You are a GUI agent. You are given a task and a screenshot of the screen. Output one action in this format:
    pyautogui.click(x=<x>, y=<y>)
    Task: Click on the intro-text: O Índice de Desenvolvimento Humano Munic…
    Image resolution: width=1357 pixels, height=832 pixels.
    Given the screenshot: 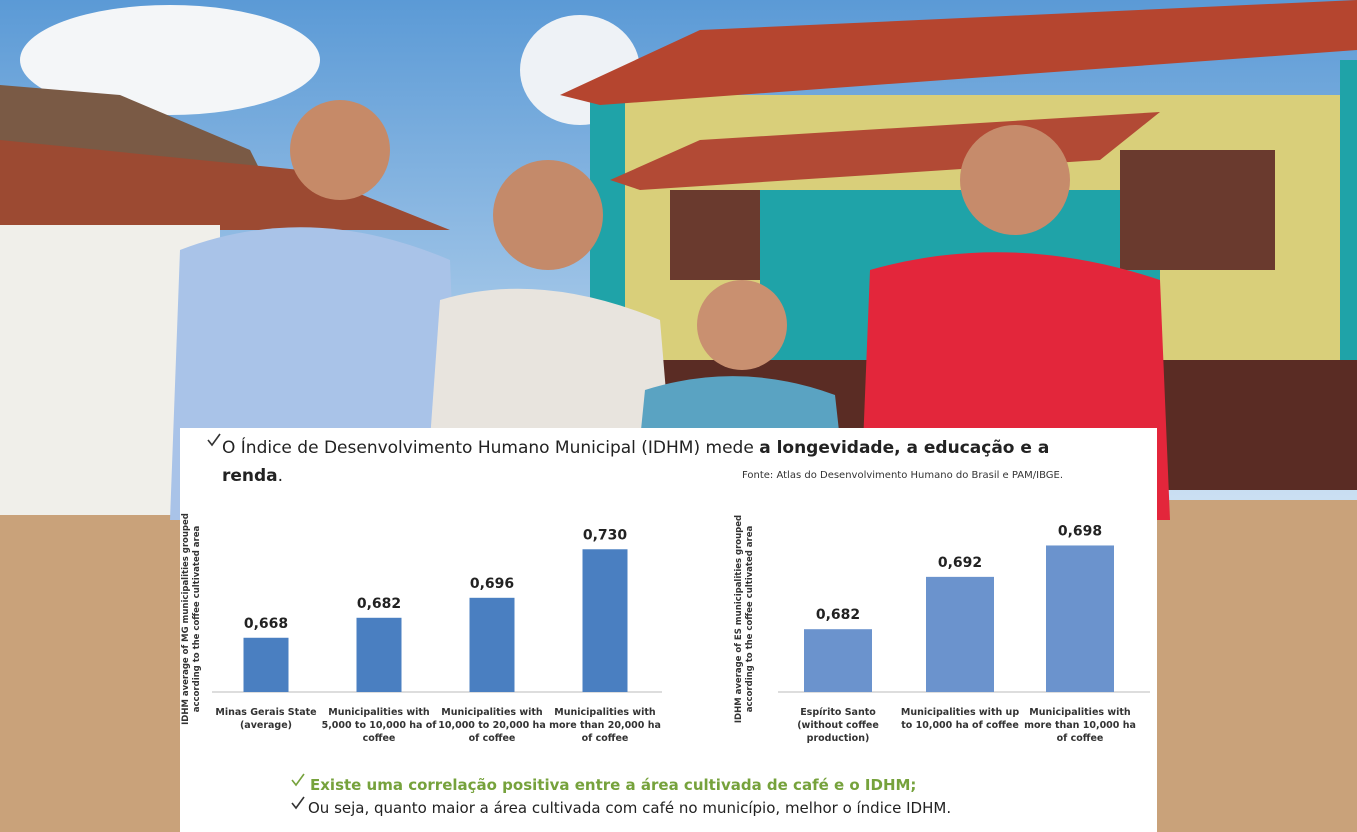 What is the action you would take?
    pyautogui.click(x=662, y=462)
    